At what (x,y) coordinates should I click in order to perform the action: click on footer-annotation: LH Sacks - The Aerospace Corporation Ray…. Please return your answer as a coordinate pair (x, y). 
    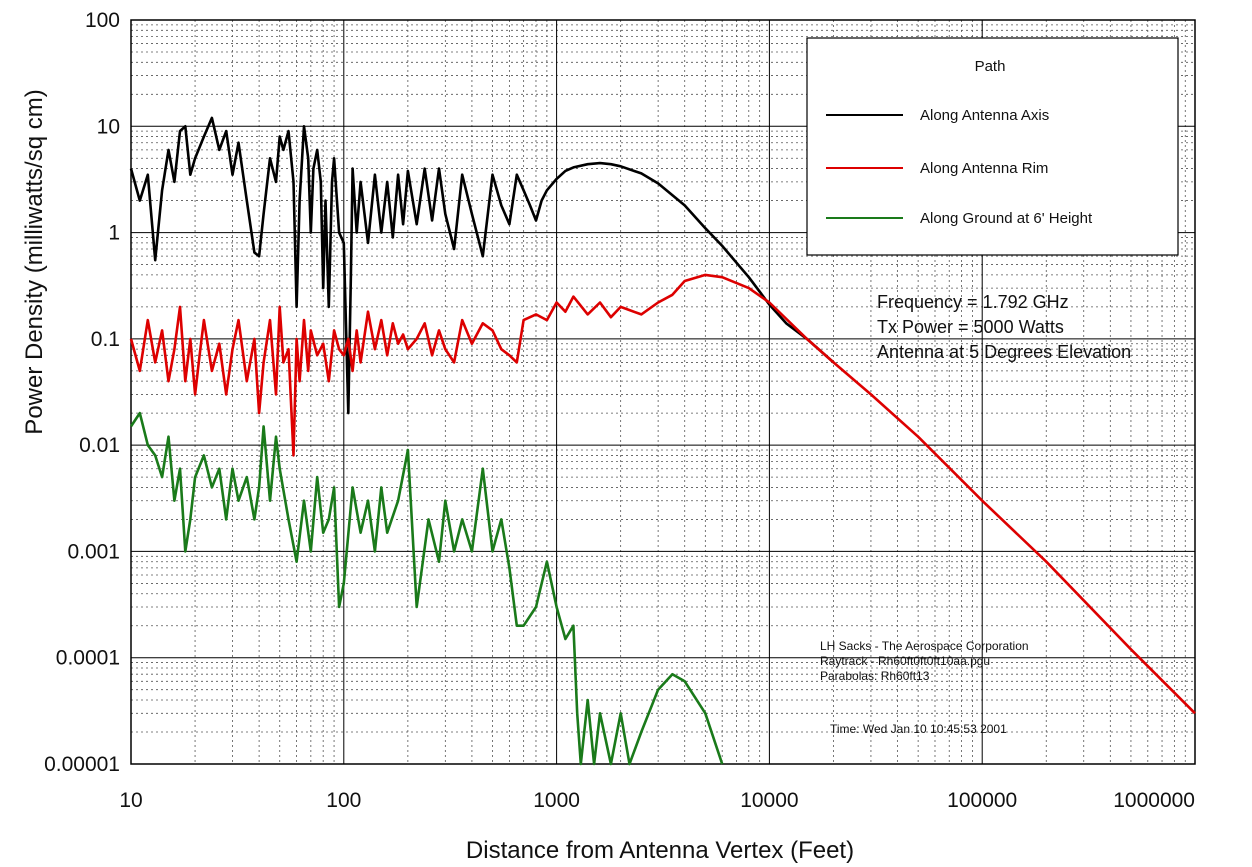
    Looking at the image, I should click on (924, 687).